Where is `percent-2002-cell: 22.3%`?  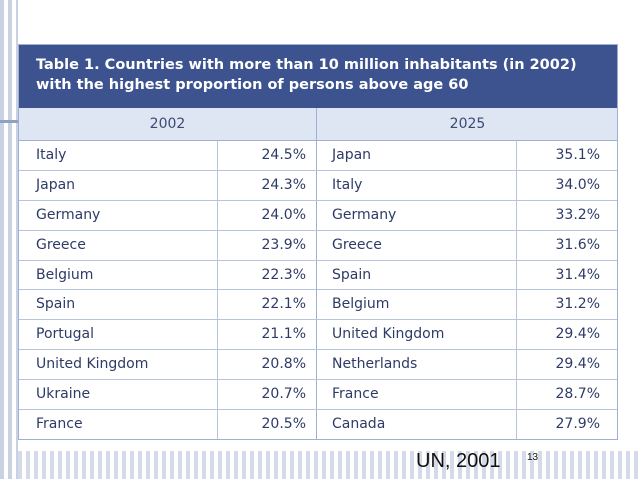 percent-2002-cell: 22.3% is located at coordinates (283, 274).